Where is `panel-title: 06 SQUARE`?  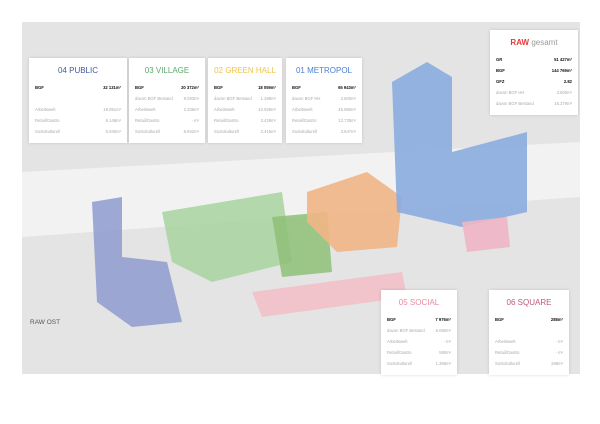
panel-title: 06 SQUARE is located at coordinates (529, 302).